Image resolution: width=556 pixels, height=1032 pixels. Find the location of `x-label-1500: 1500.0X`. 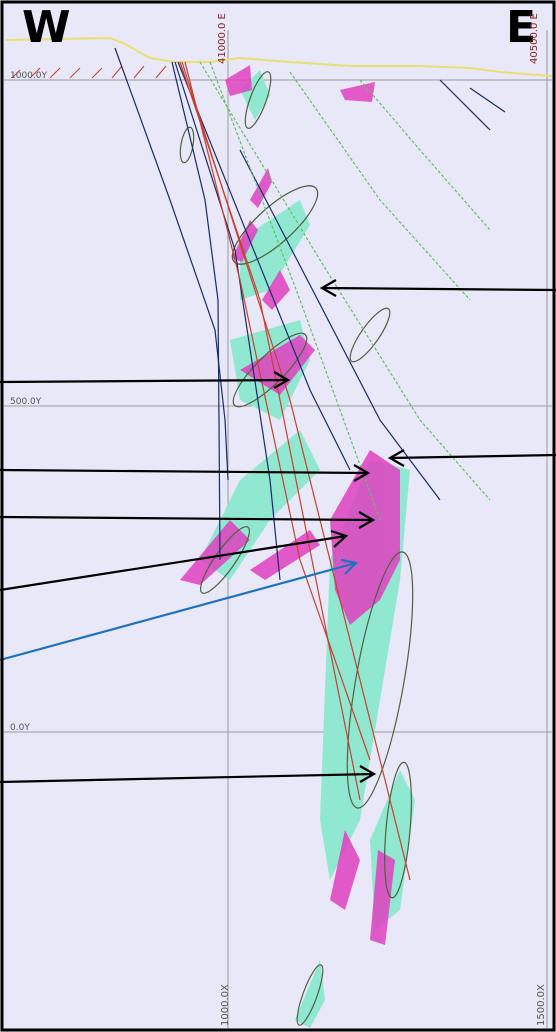

x-label-1500: 1500.0X is located at coordinates (541, 1005).